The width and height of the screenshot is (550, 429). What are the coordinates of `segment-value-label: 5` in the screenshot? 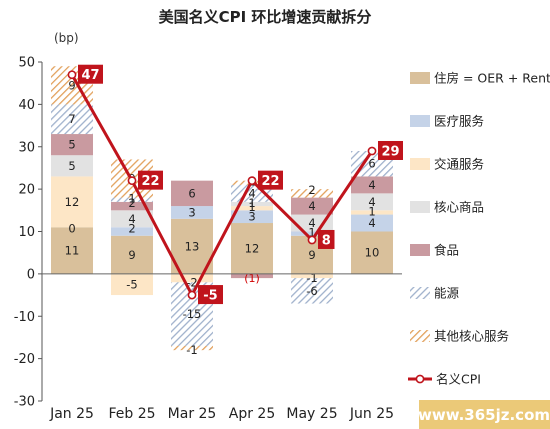 It's located at (71, 145).